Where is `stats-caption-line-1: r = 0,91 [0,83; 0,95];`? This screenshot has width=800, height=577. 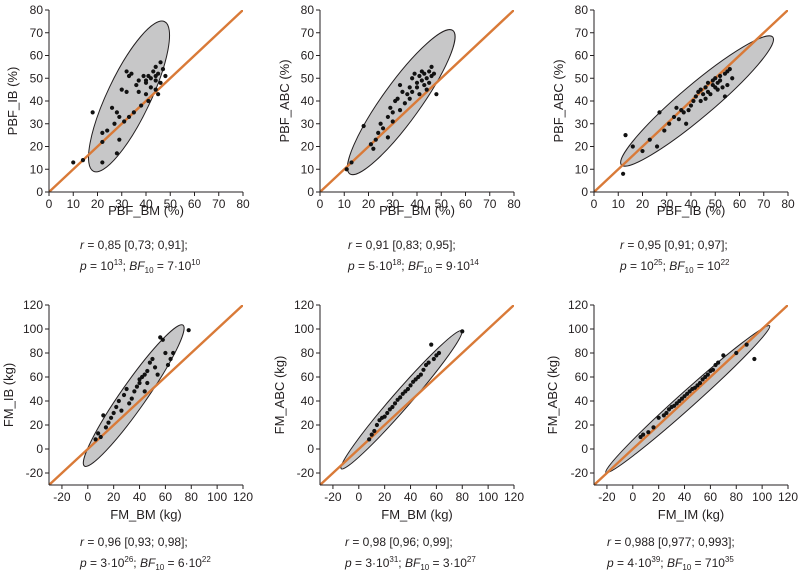
stats-caption-line-1: r = 0,91 [0,83; 0,95]; is located at coordinates (402, 245).